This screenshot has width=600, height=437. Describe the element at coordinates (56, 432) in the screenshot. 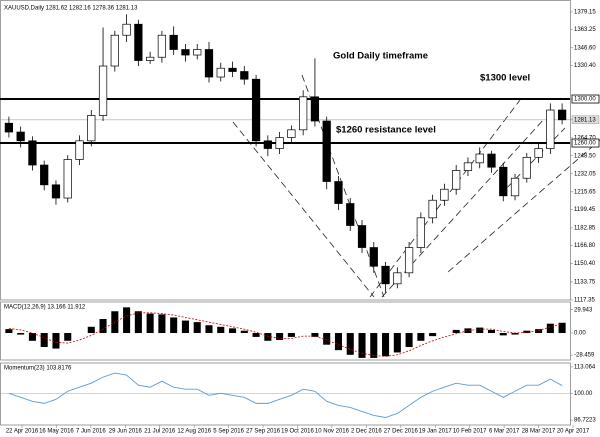

I see `x-tick-label: 16 May 2016` at that location.